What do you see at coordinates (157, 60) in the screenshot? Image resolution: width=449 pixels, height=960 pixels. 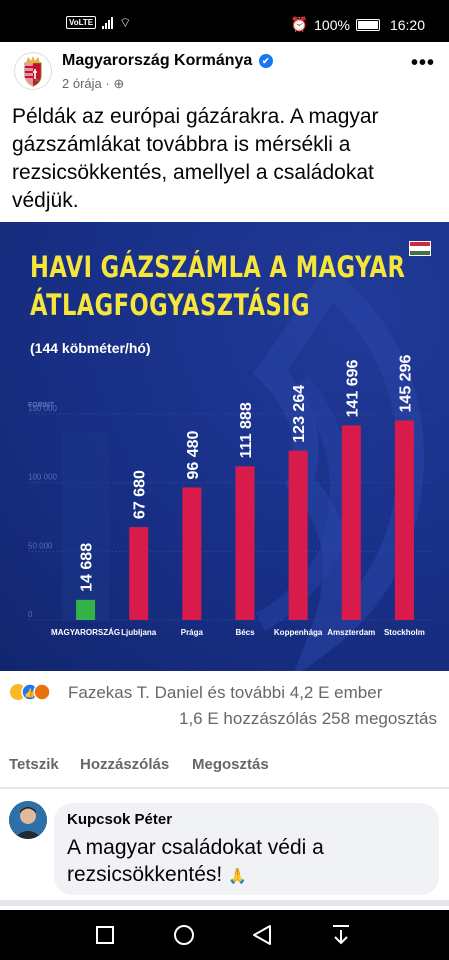 I see `page-name-text: Magyarország Kormánya` at bounding box center [157, 60].